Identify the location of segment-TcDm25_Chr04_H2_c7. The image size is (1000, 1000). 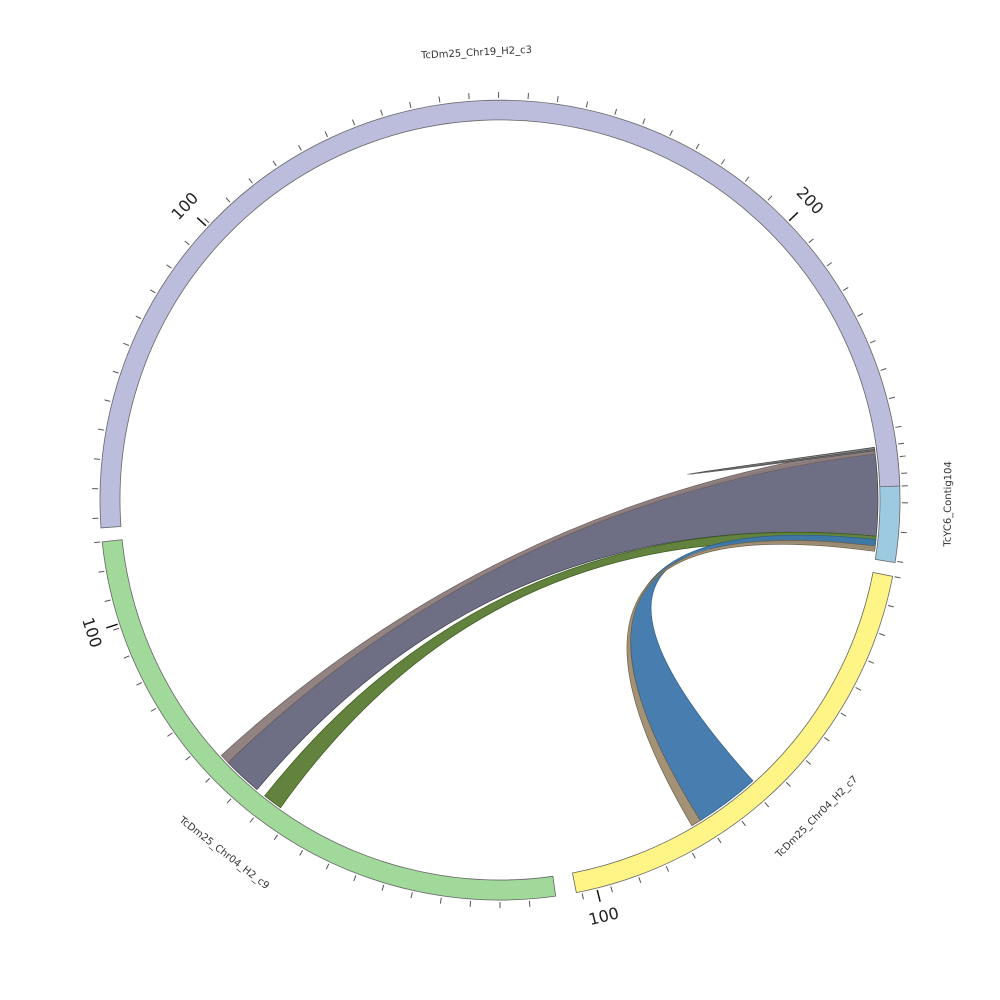
(733, 733).